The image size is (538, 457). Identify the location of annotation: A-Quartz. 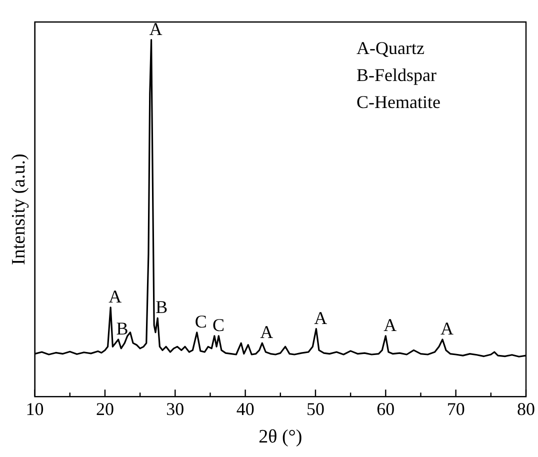
(390, 48).